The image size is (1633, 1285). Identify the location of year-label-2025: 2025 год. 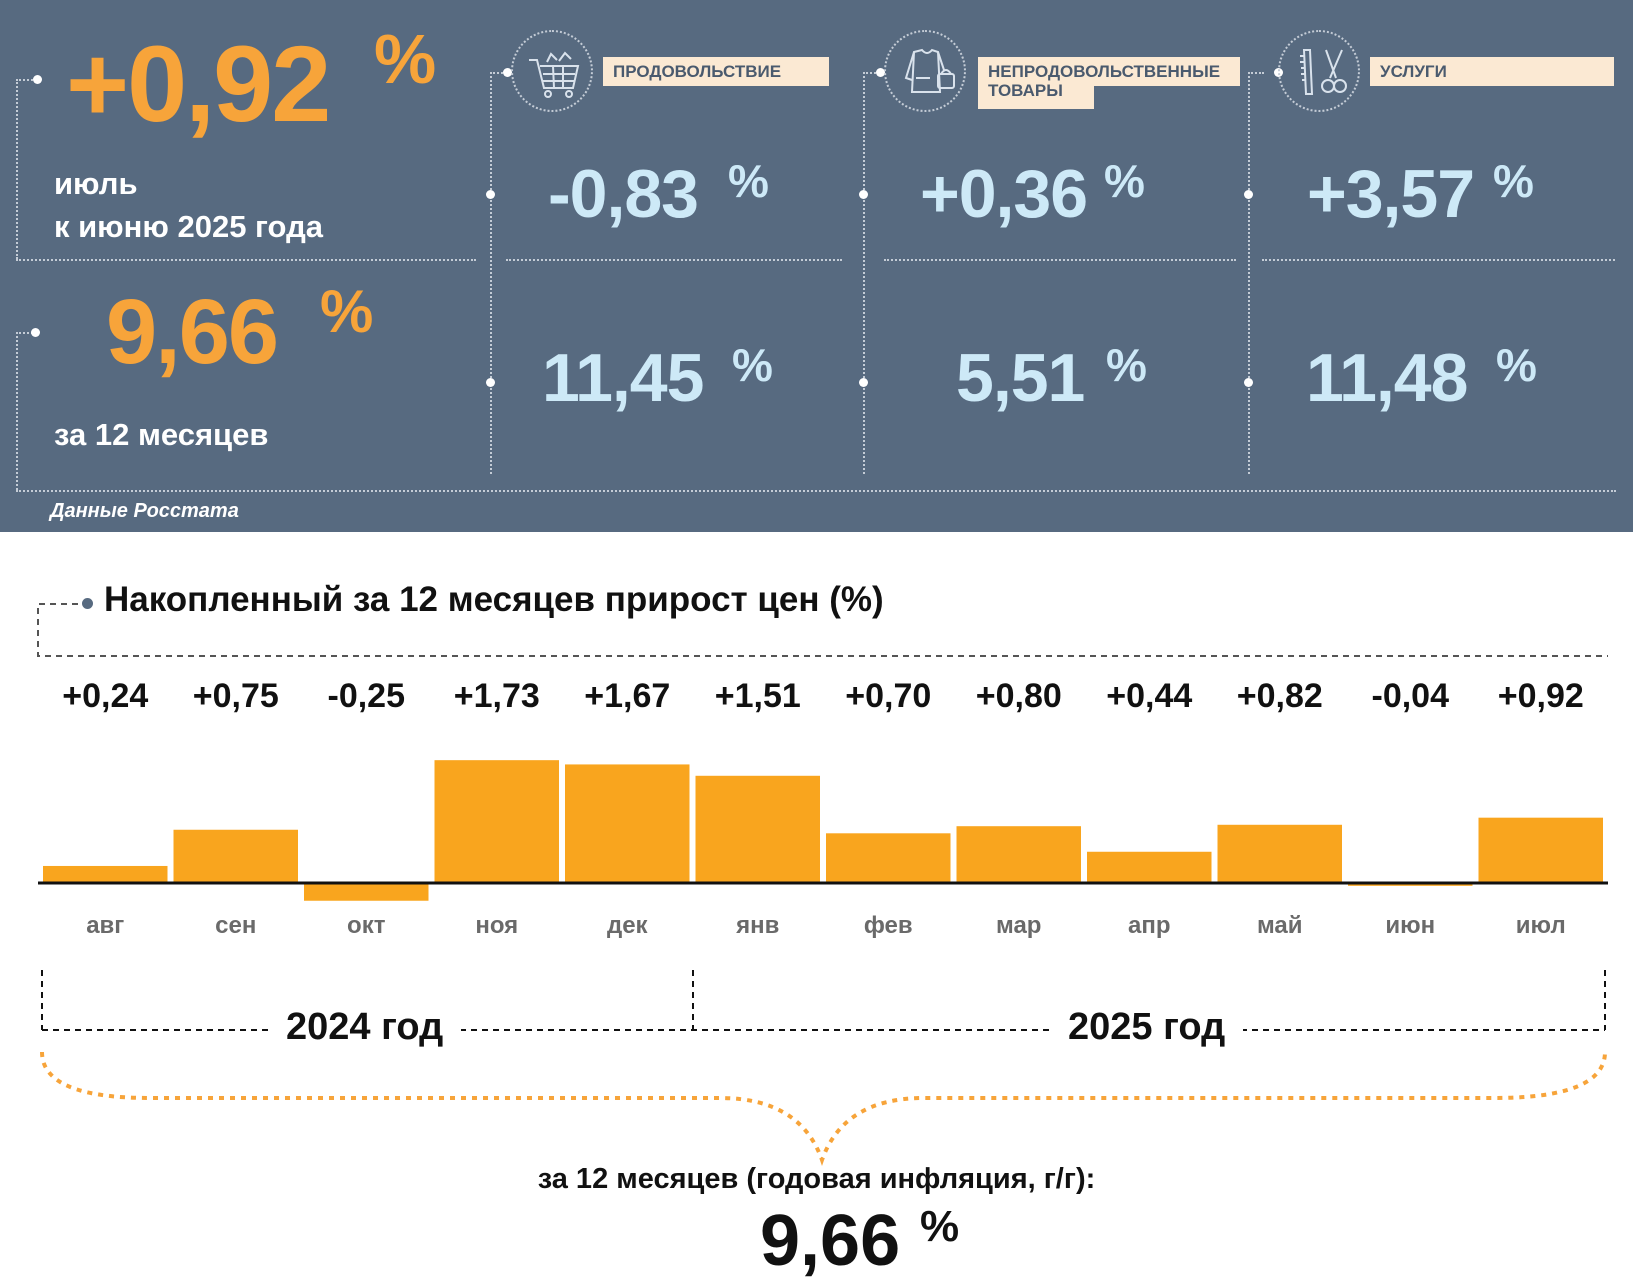
(1147, 1027).